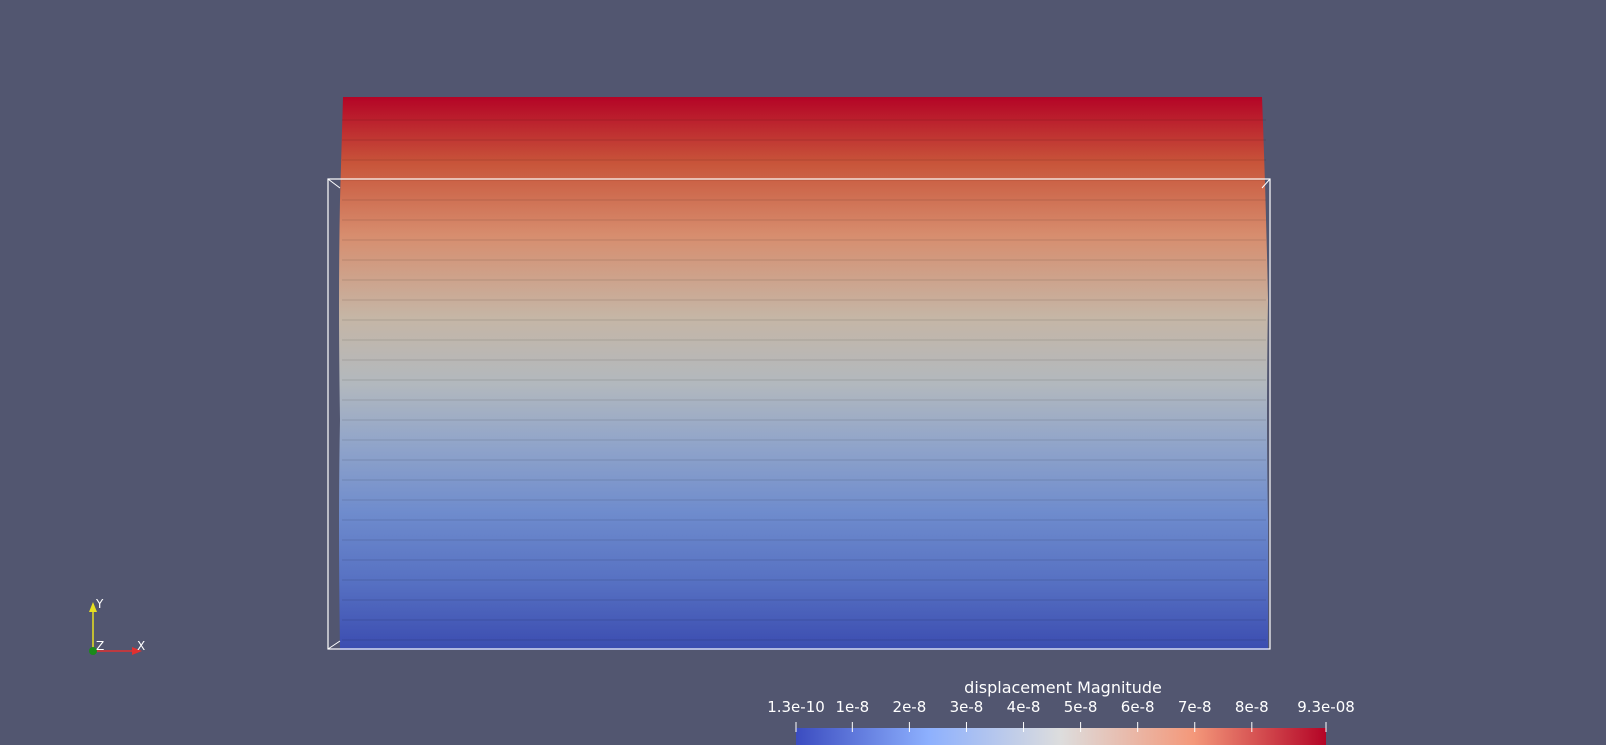 This screenshot has width=1606, height=745. What do you see at coordinates (966, 707) in the screenshot?
I see `colorbar-tick-label: 3e-8` at bounding box center [966, 707].